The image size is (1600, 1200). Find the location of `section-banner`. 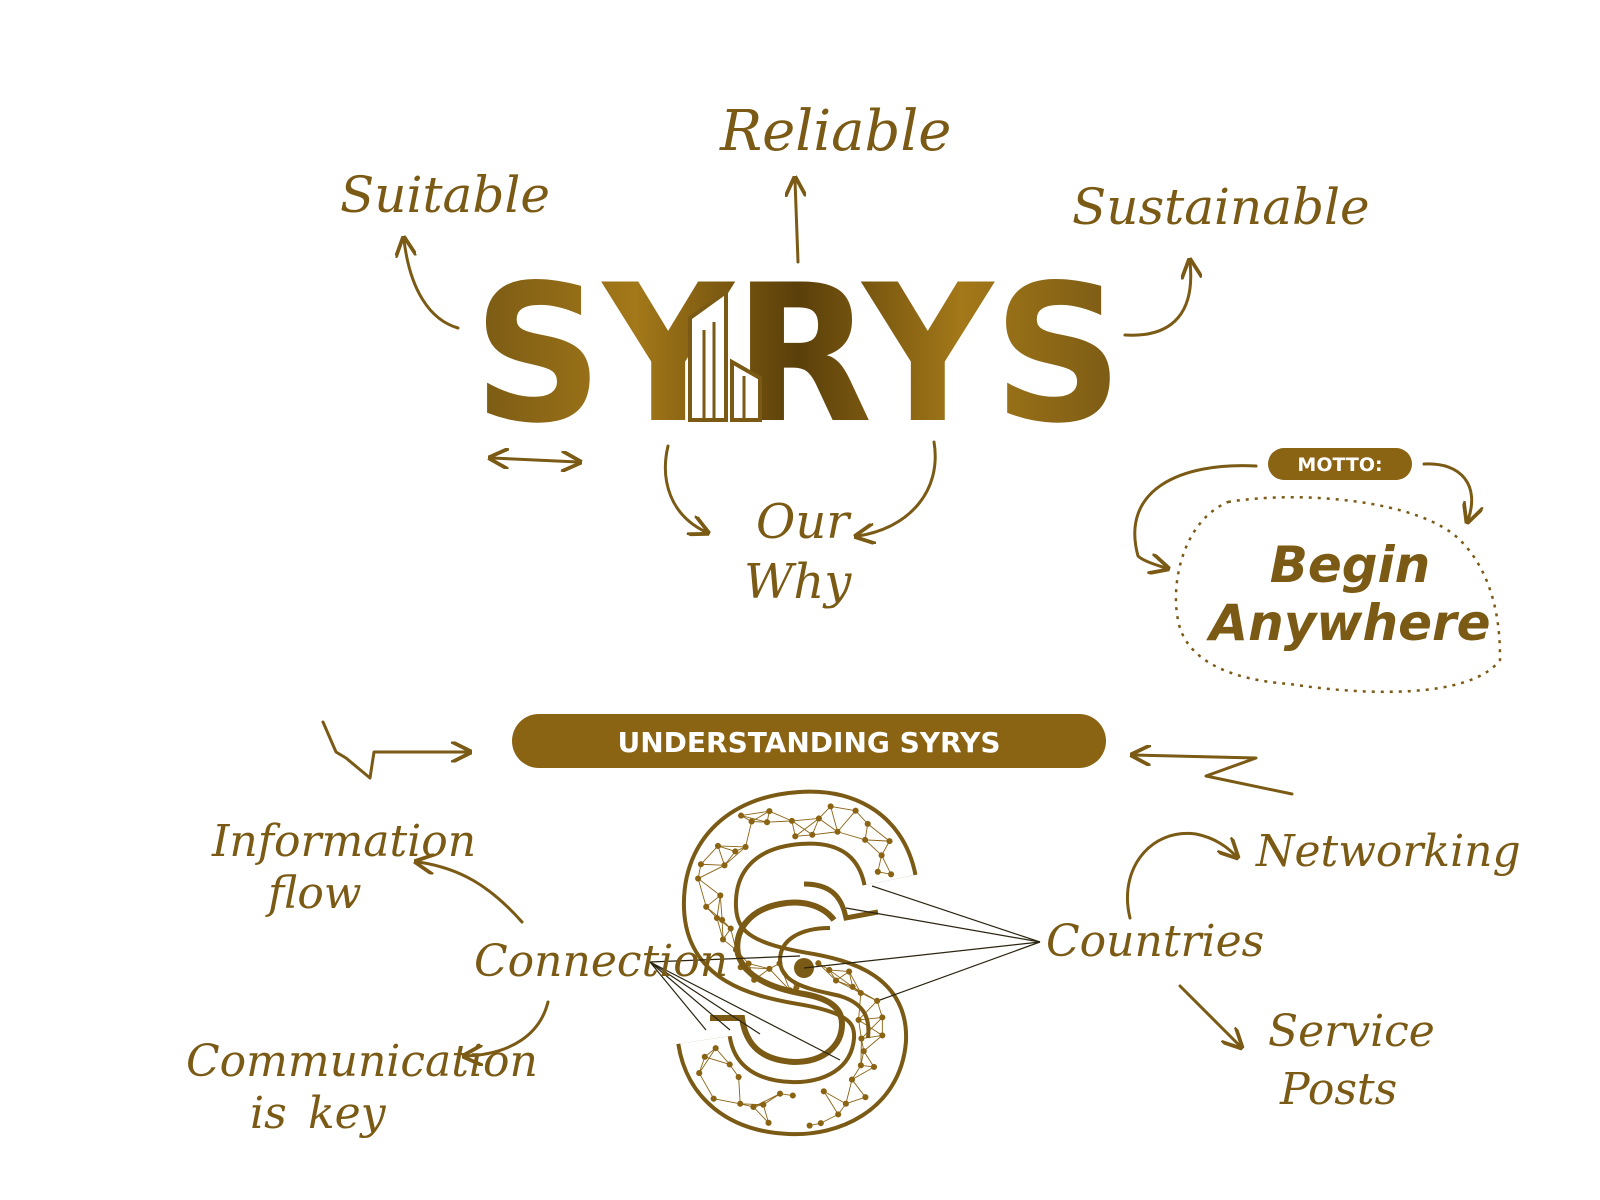

section-banner is located at coordinates (809, 741).